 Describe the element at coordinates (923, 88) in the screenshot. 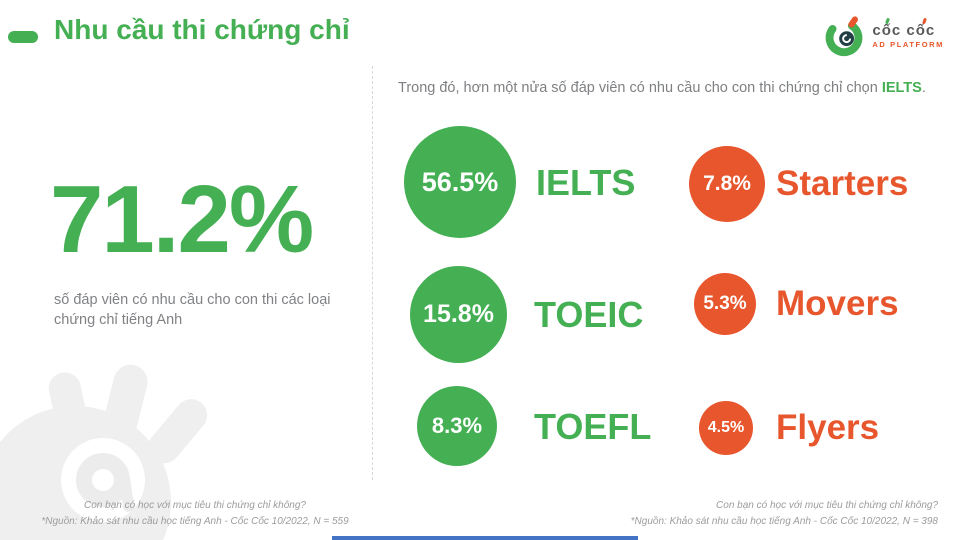

I see `intro-suffix: .` at that location.